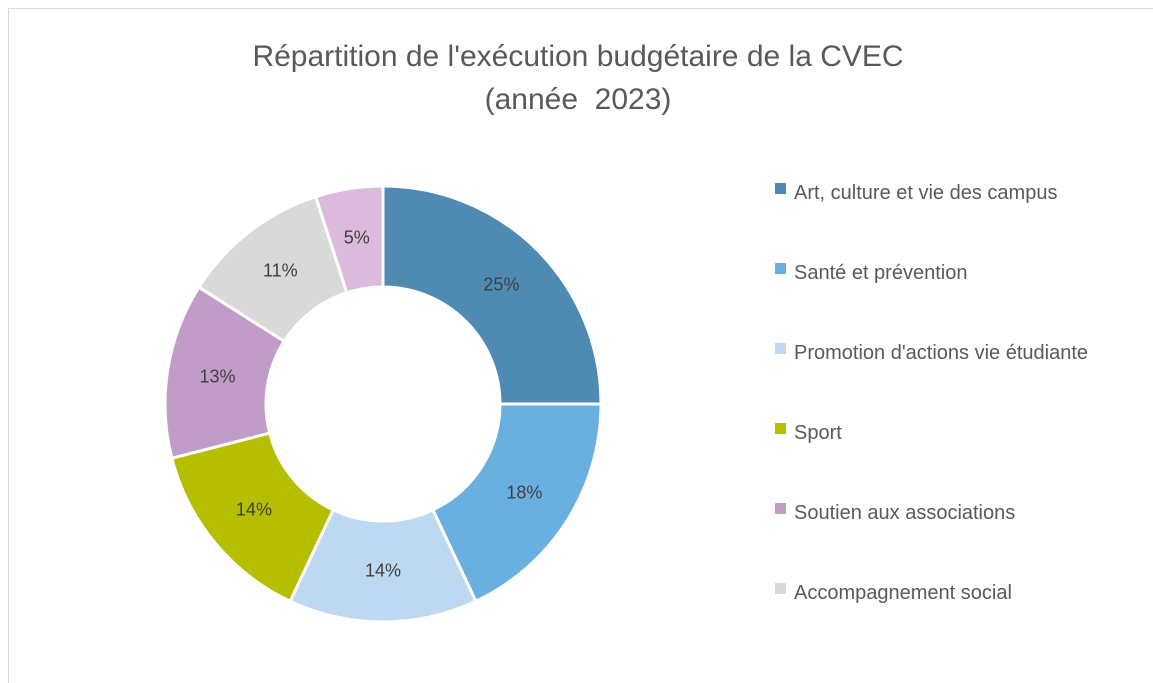 The image size is (1153, 683). I want to click on legend-label: Santé et prévention, so click(881, 273).